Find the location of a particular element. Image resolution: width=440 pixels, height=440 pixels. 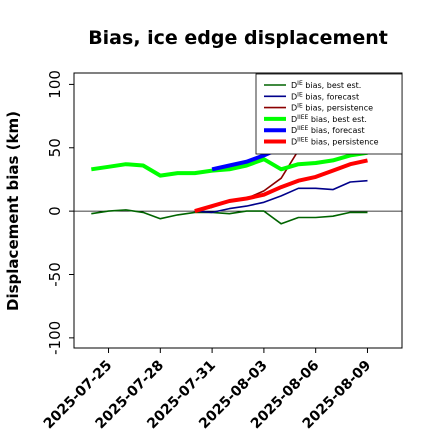

y-tick-label: 50 is located at coordinates (55, 147).